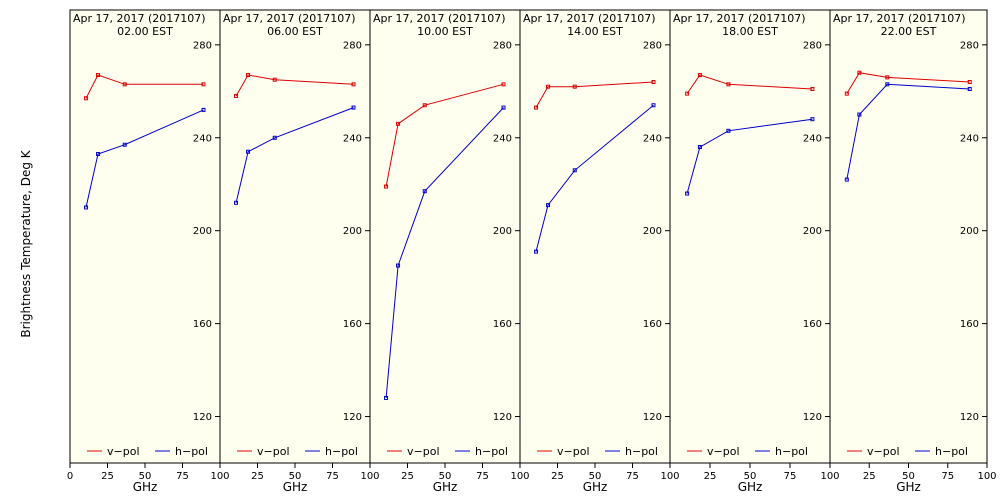 The image size is (1000, 500). I want to click on panel-subtitle: 14.00 EST, so click(595, 31).